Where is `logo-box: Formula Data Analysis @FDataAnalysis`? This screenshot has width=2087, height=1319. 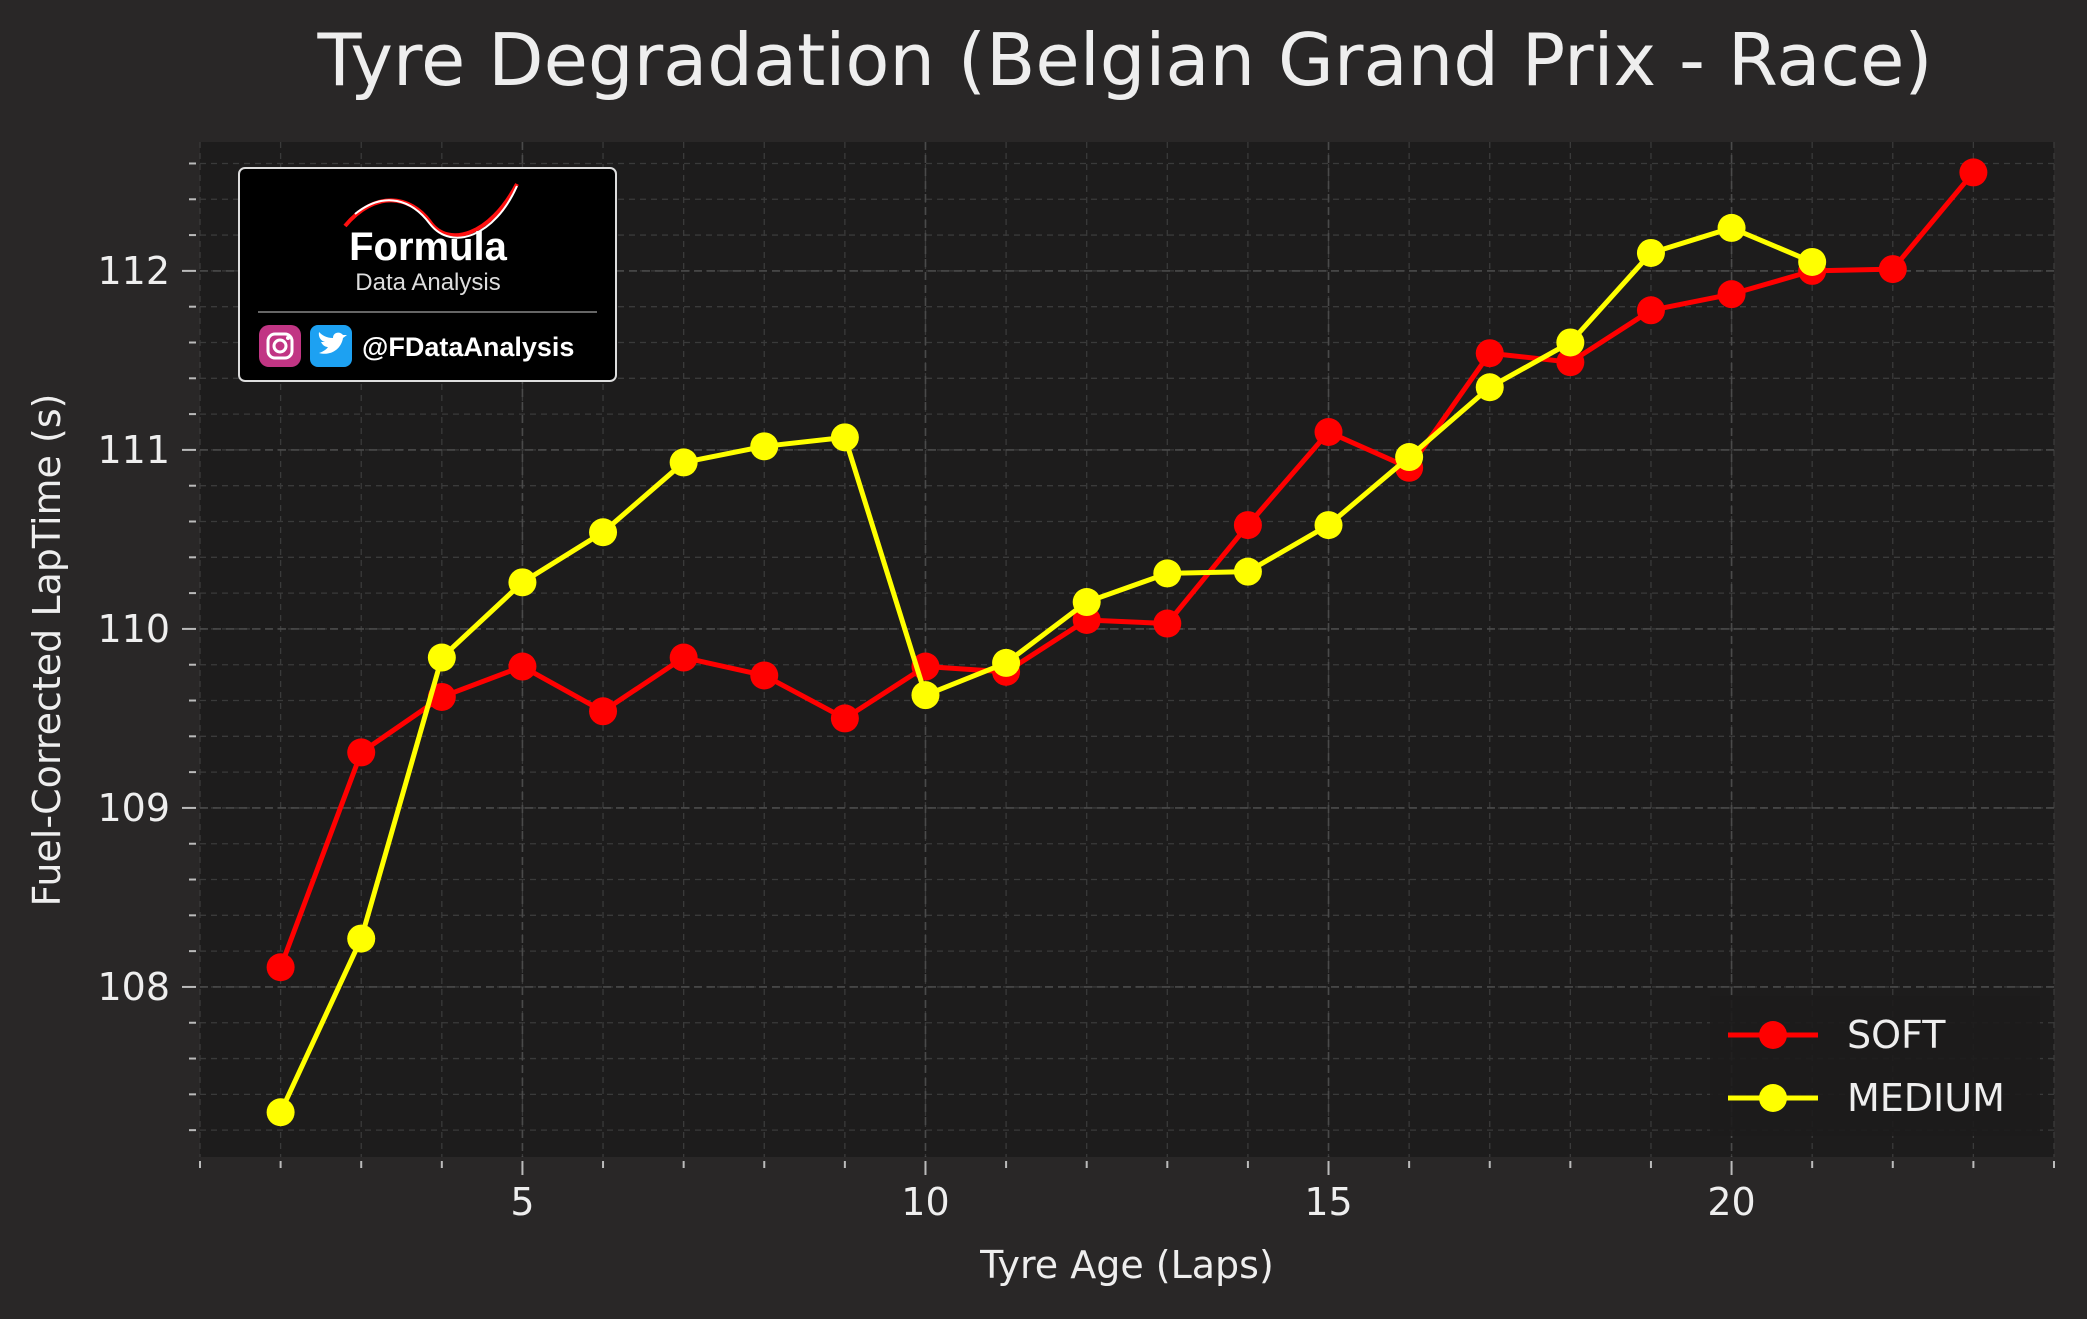 logo-box: Formula Data Analysis @FDataAnalysis is located at coordinates (427, 274).